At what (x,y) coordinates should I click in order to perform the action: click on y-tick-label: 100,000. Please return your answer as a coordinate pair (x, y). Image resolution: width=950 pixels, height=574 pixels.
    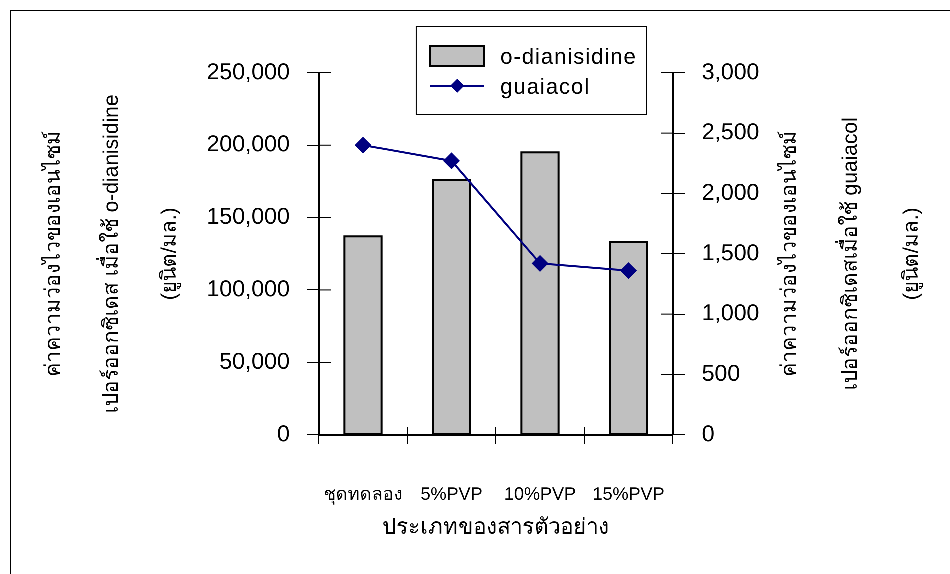
    Looking at the image, I should click on (248, 289).